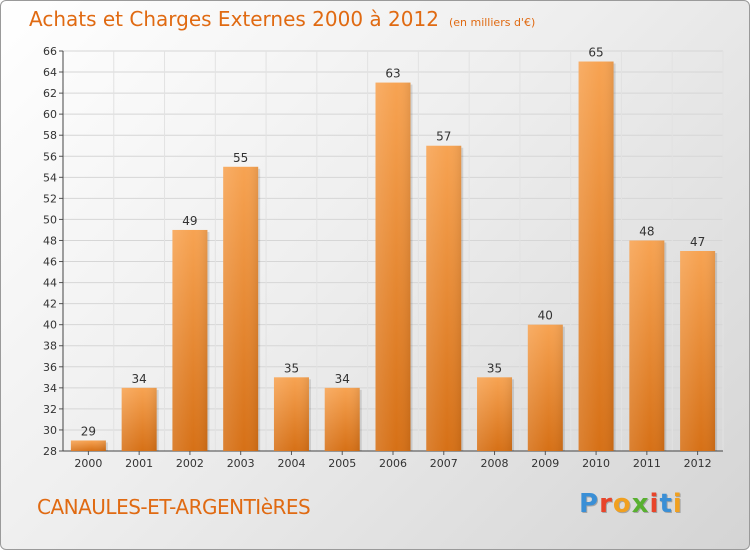 This screenshot has width=750, height=550. What do you see at coordinates (545, 463) in the screenshot?
I see `x-tick-label: 2009` at bounding box center [545, 463].